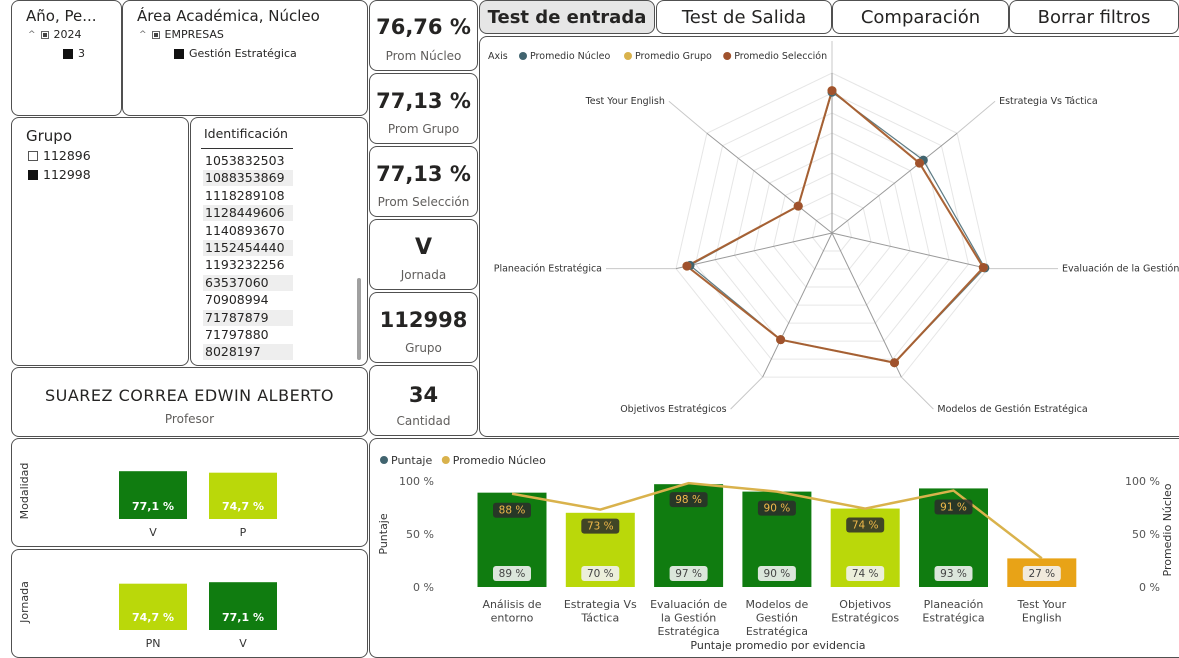 The height and width of the screenshot is (658, 1179). I want to click on teacher-card: SUAREZ CORREA EDWIN ALBERTO Profesor, so click(189, 402).